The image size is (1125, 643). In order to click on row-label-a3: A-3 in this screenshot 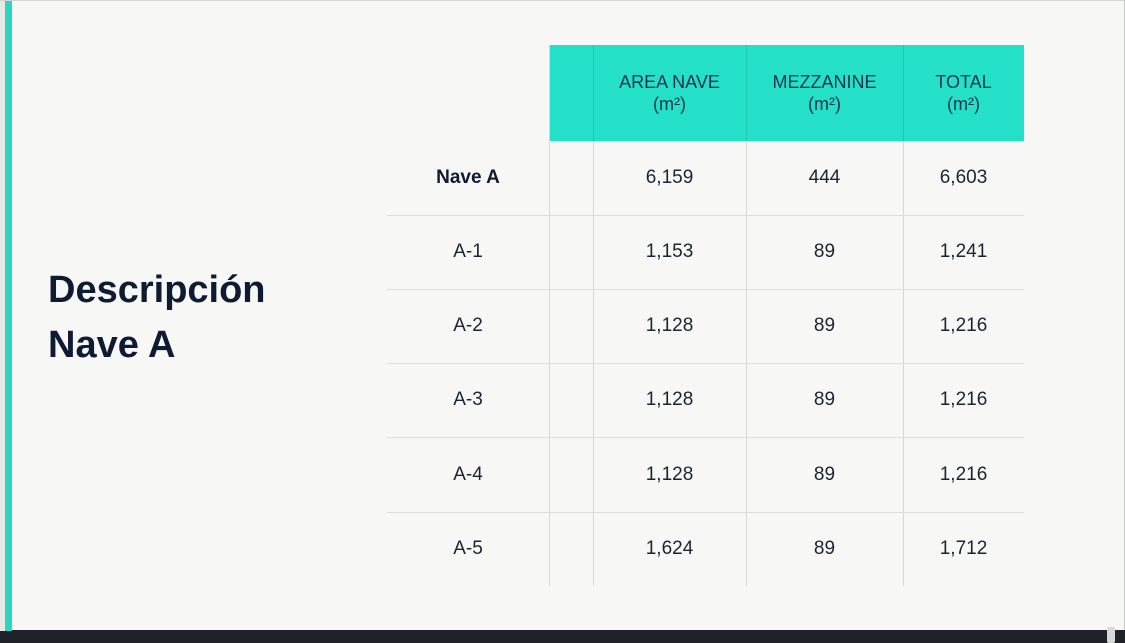, I will do `click(468, 399)`.